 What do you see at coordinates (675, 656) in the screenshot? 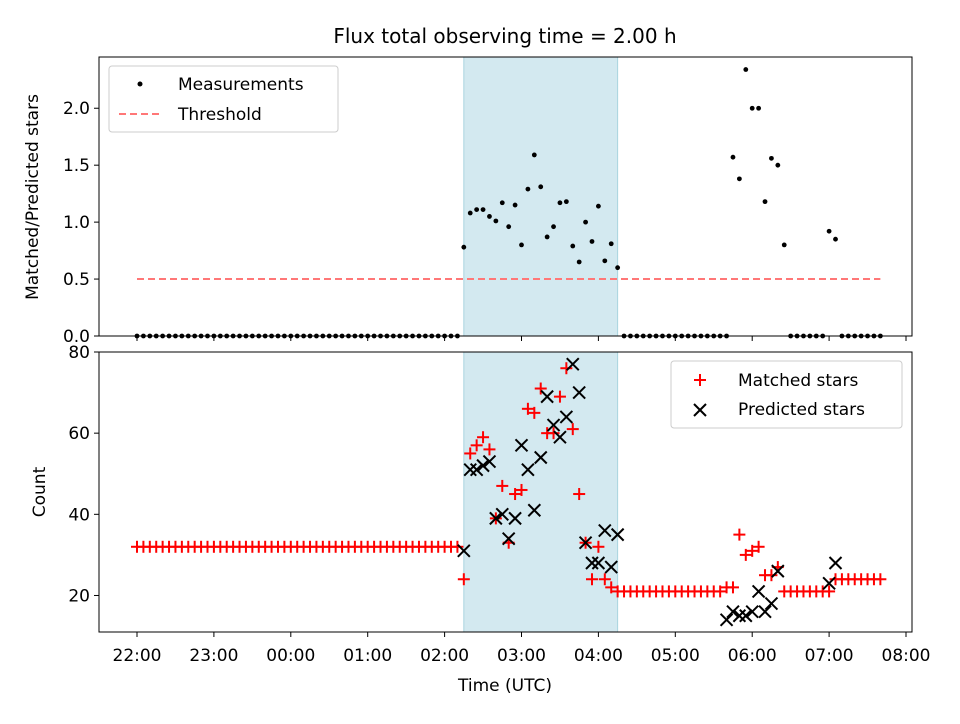
I see `bottom-x-tick-label: 05:00` at bounding box center [675, 656].